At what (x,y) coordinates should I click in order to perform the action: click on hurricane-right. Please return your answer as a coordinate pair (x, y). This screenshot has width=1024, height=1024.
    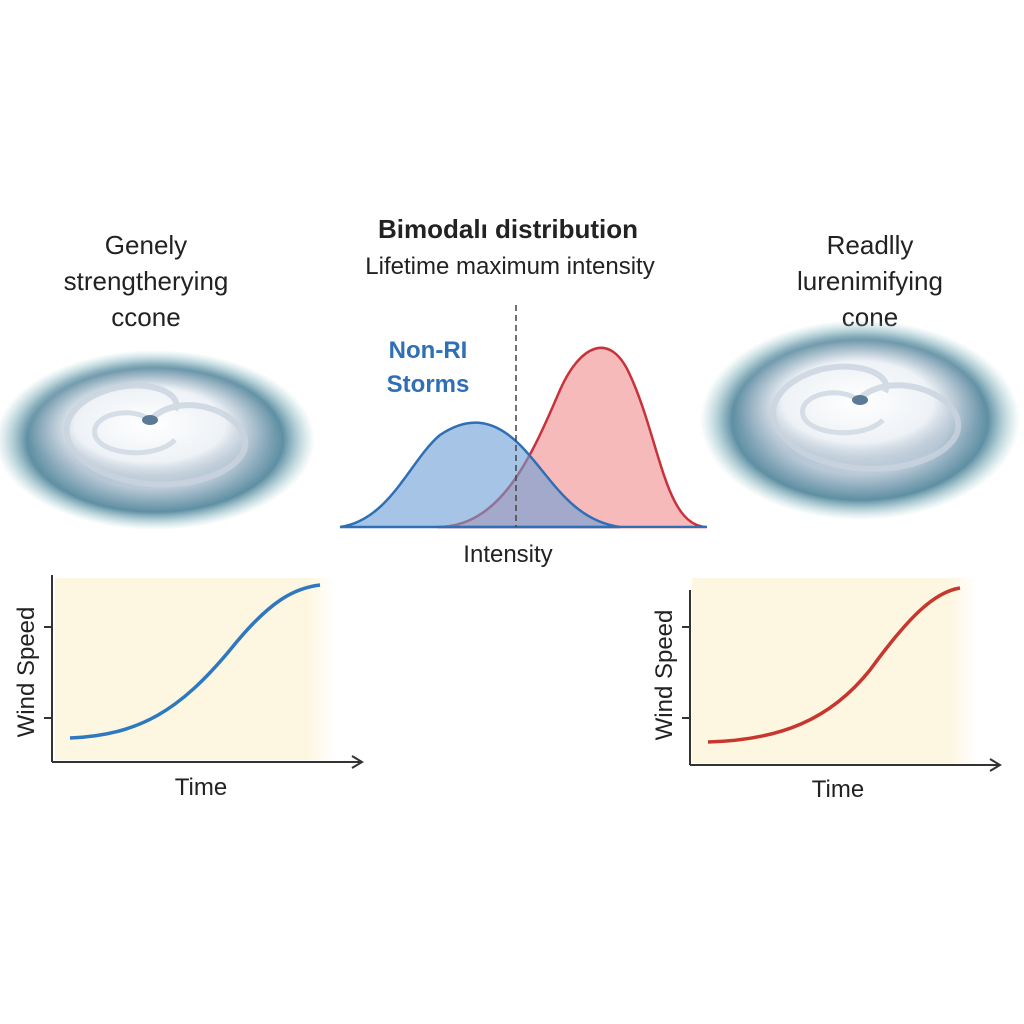
    Looking at the image, I should click on (860, 420).